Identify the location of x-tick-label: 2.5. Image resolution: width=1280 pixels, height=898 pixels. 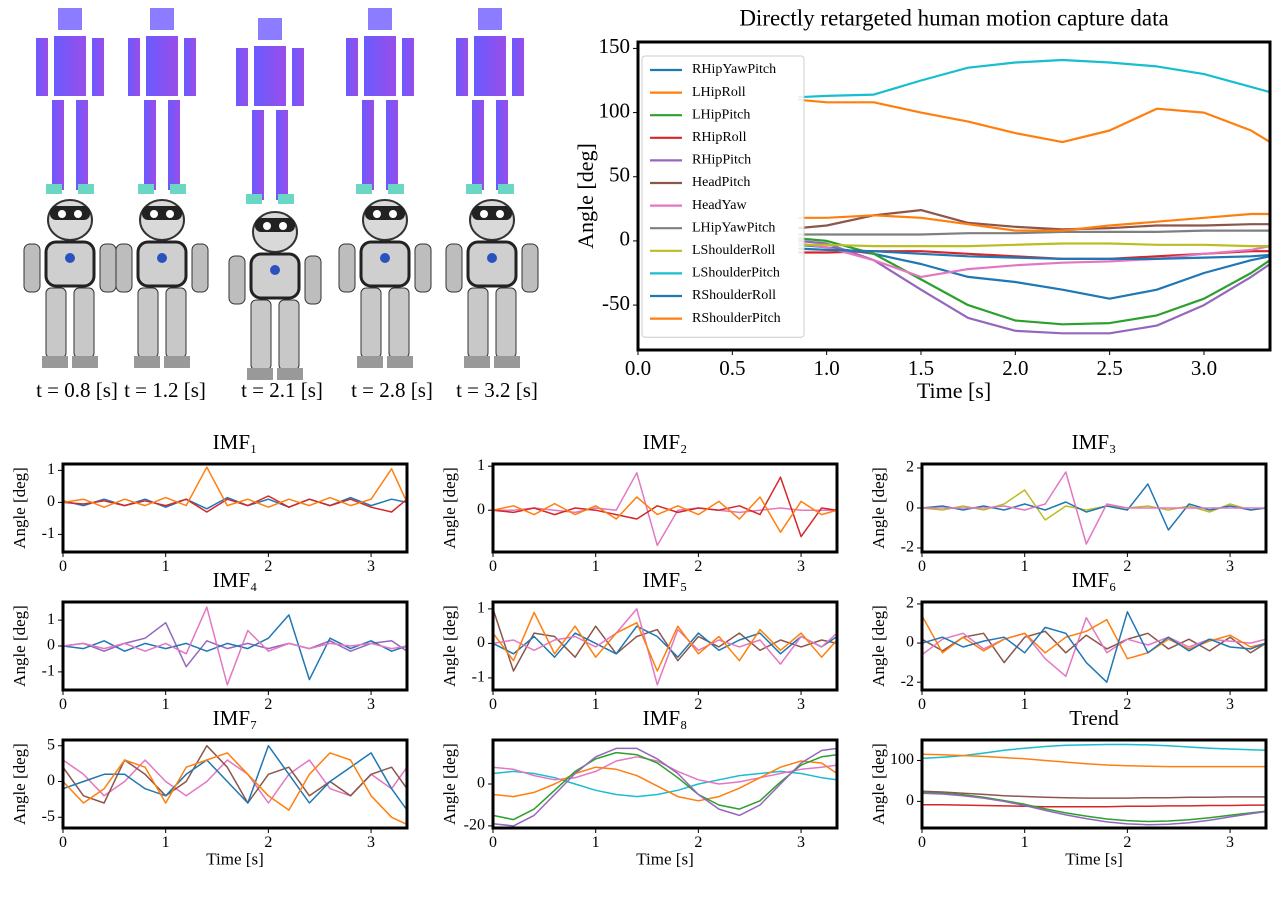
(1110, 368).